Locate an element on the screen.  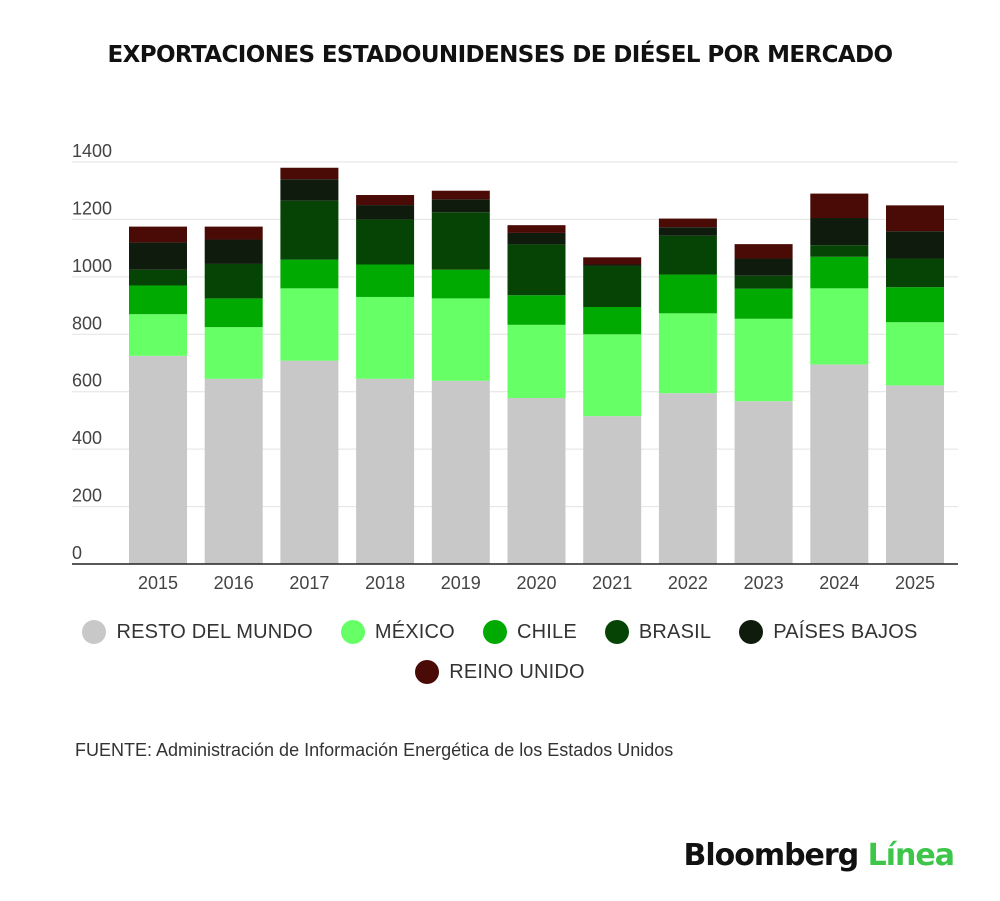
legend-item: REINO UNIDO is located at coordinates (500, 672).